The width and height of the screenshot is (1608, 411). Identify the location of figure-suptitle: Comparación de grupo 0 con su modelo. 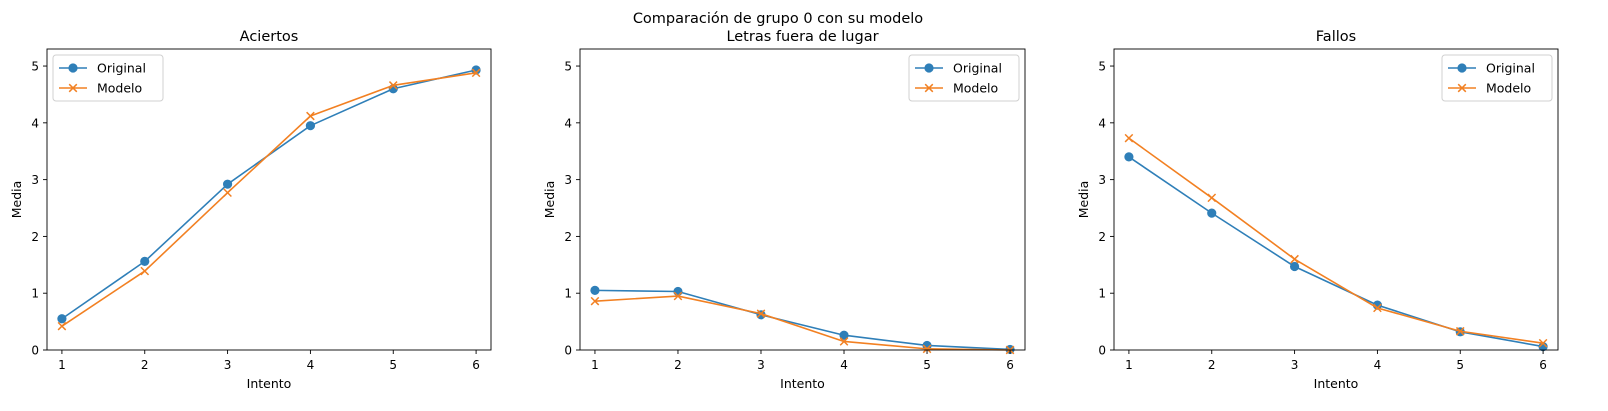
(778, 19).